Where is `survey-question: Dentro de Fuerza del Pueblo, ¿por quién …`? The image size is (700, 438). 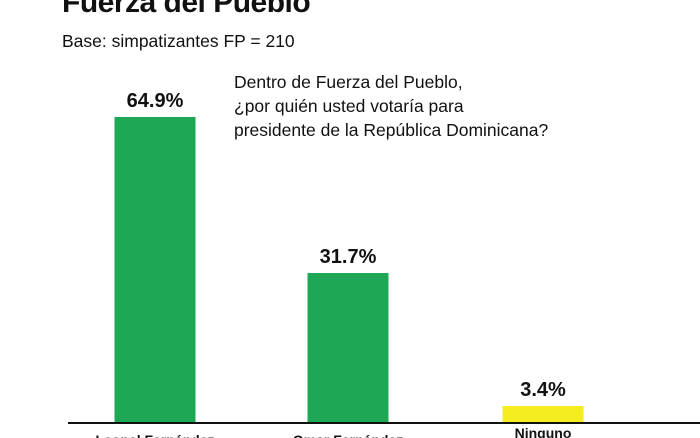
survey-question: Dentro de Fuerza del Pueblo, ¿por quién … is located at coordinates (444, 106).